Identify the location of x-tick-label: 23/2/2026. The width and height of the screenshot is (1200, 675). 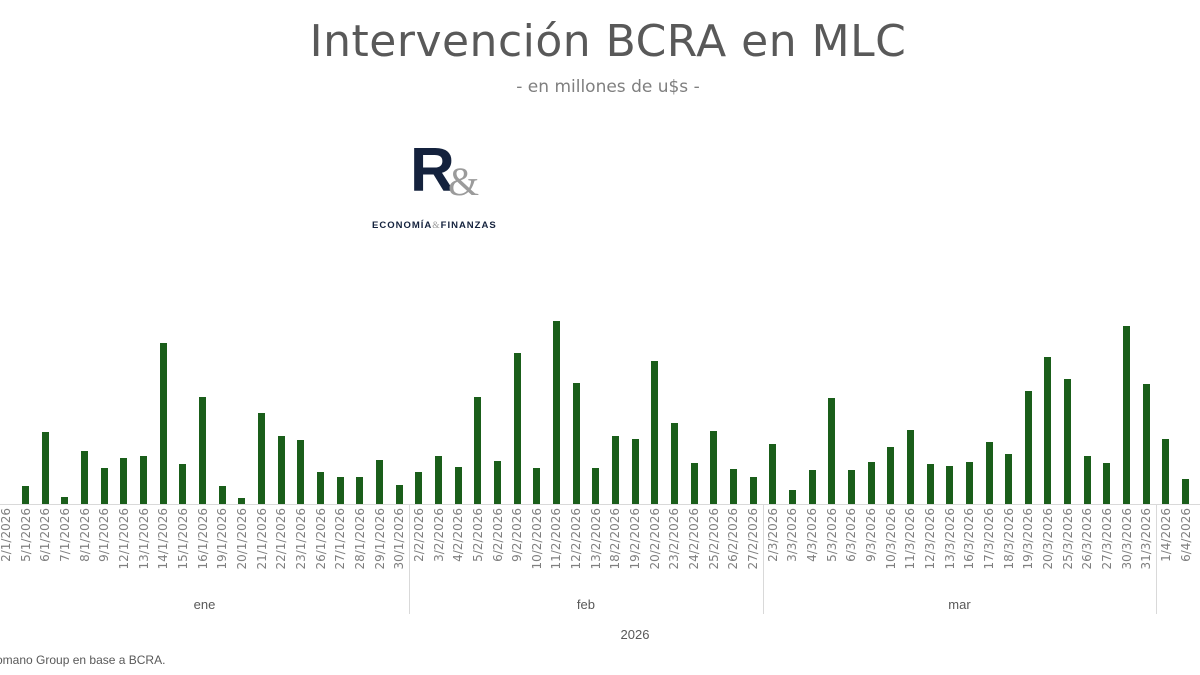
(674, 539).